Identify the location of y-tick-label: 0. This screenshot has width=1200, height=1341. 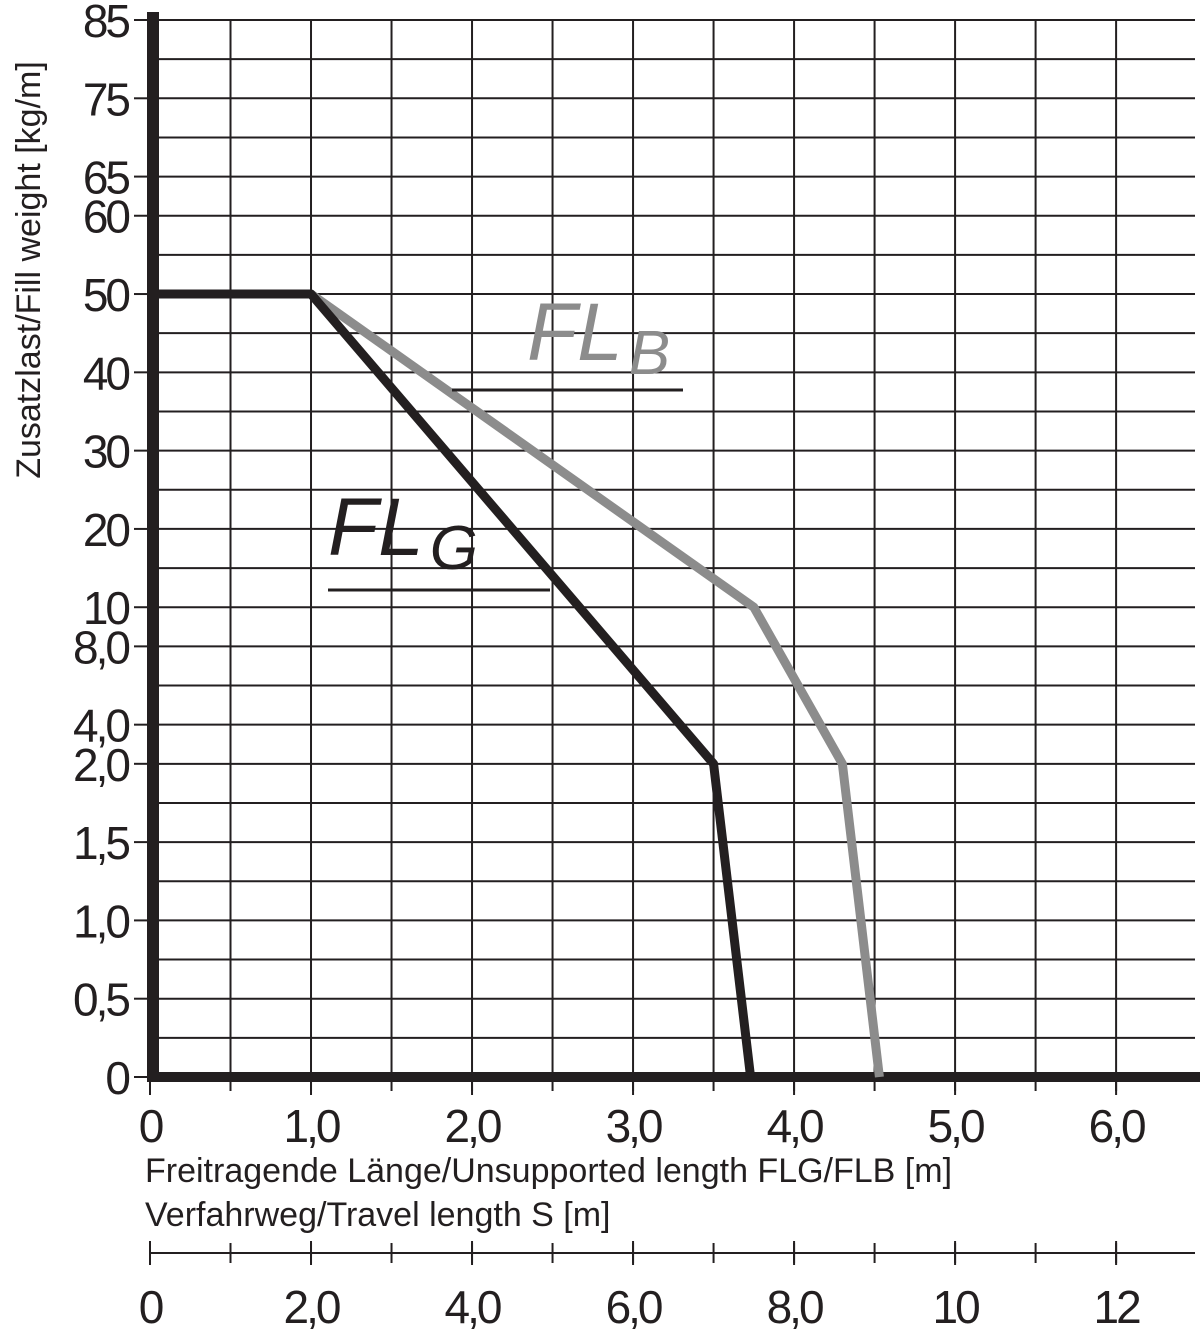
(117, 1078).